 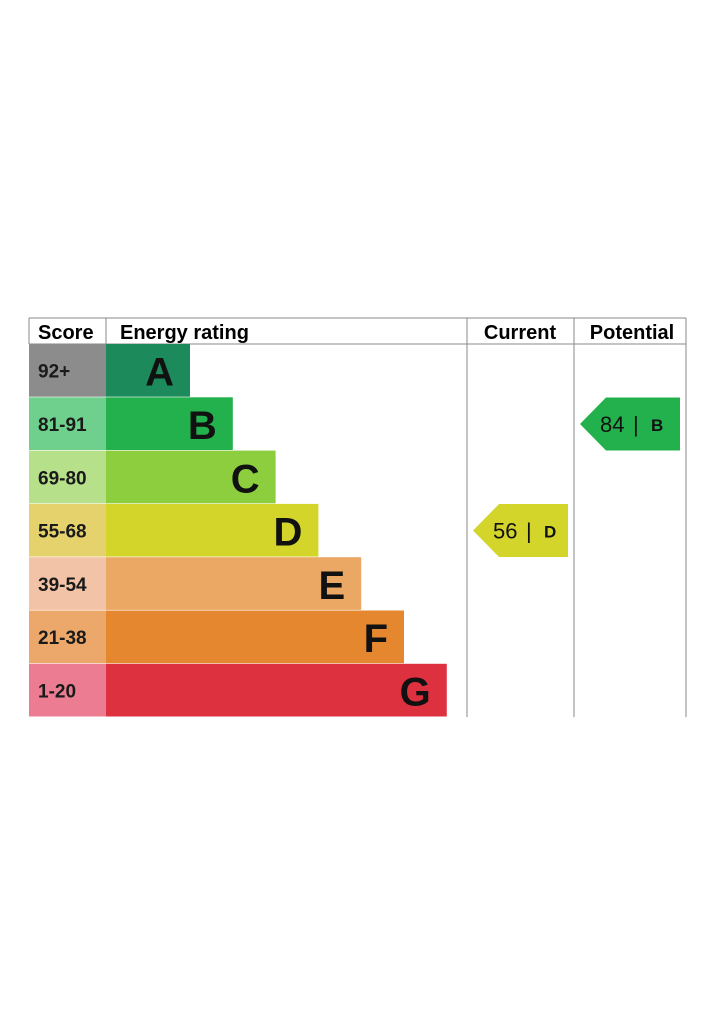 I want to click on band-letter-e: E, so click(x=332, y=586).